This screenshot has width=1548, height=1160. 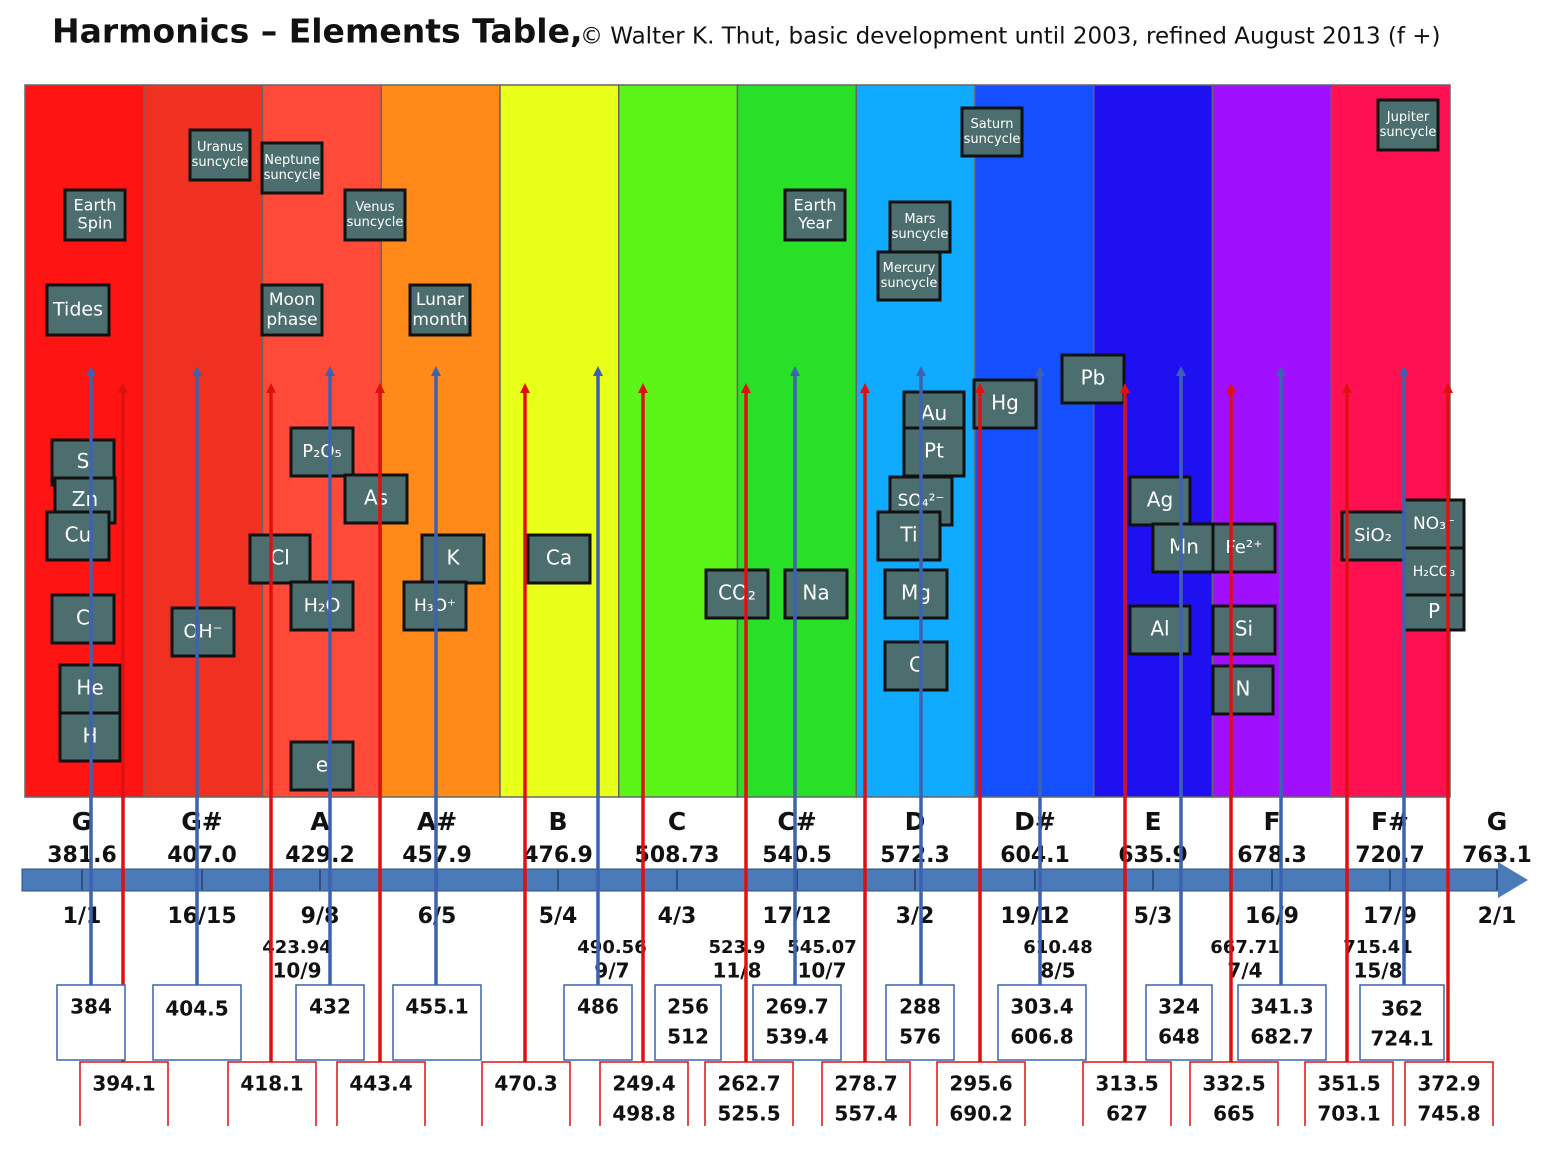 What do you see at coordinates (737, 593) in the screenshot?
I see `element-label: CO₂` at bounding box center [737, 593].